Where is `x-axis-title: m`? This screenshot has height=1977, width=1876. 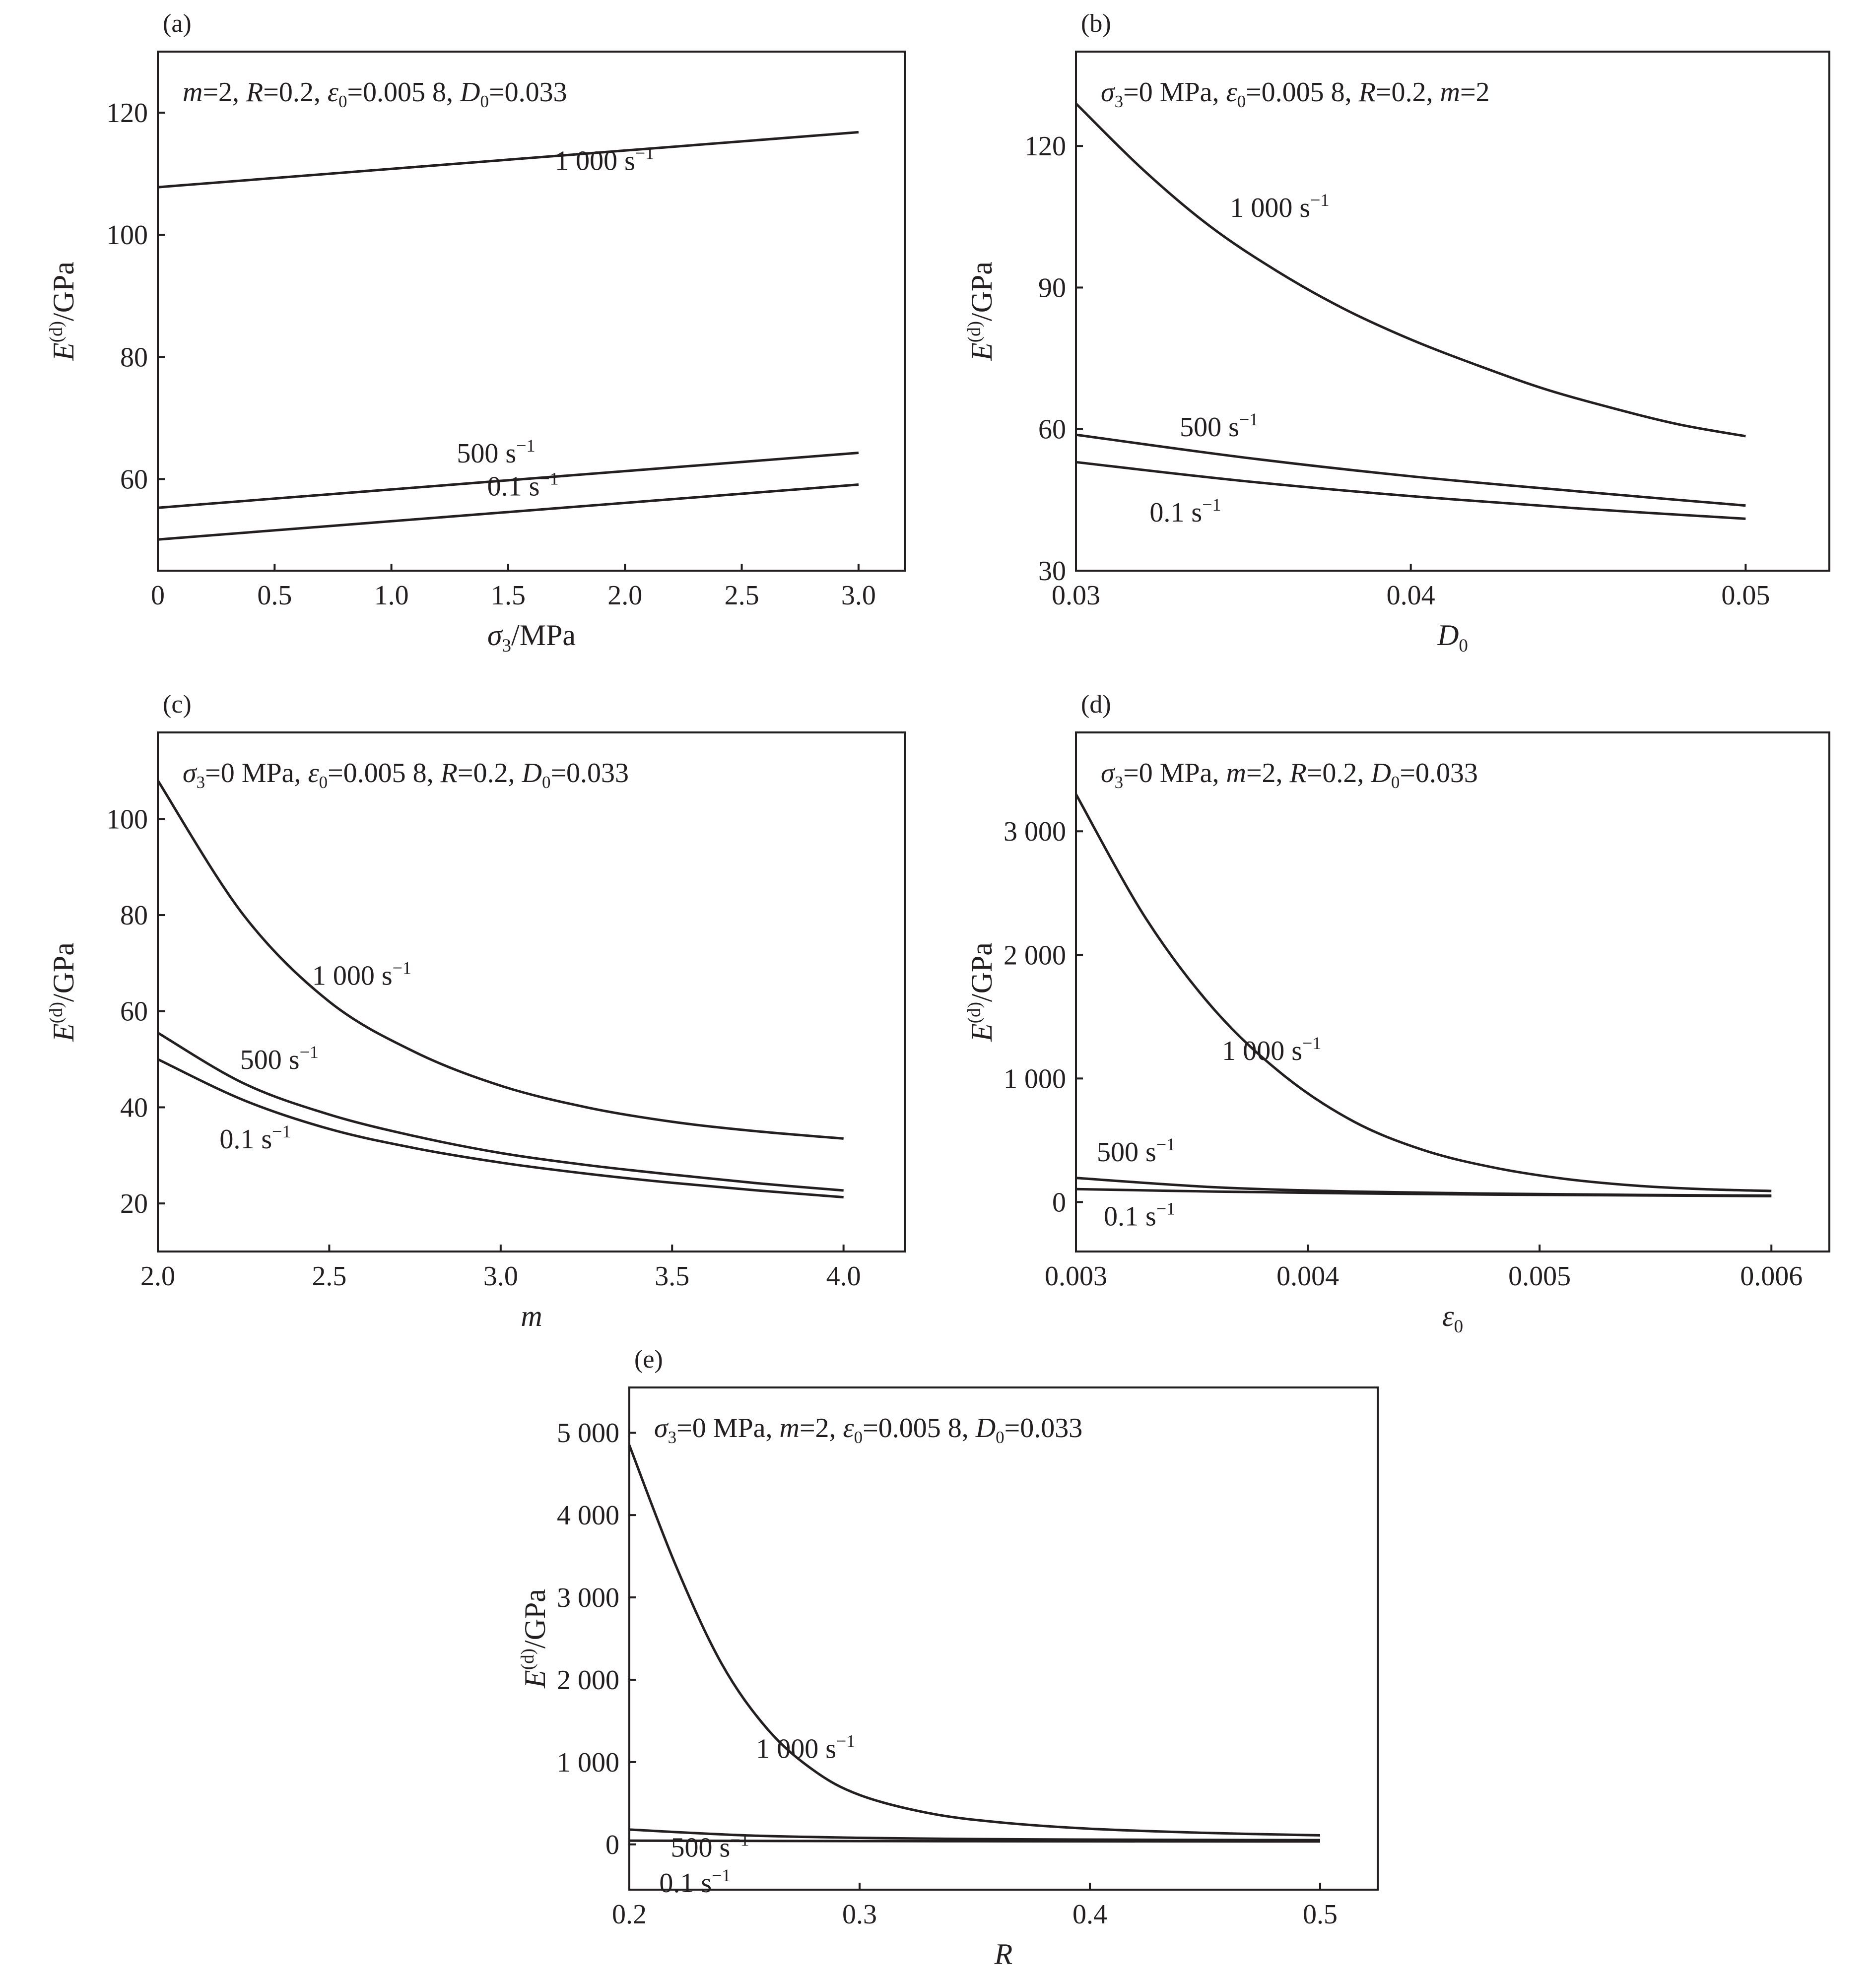 x-axis-title: m is located at coordinates (531, 1316).